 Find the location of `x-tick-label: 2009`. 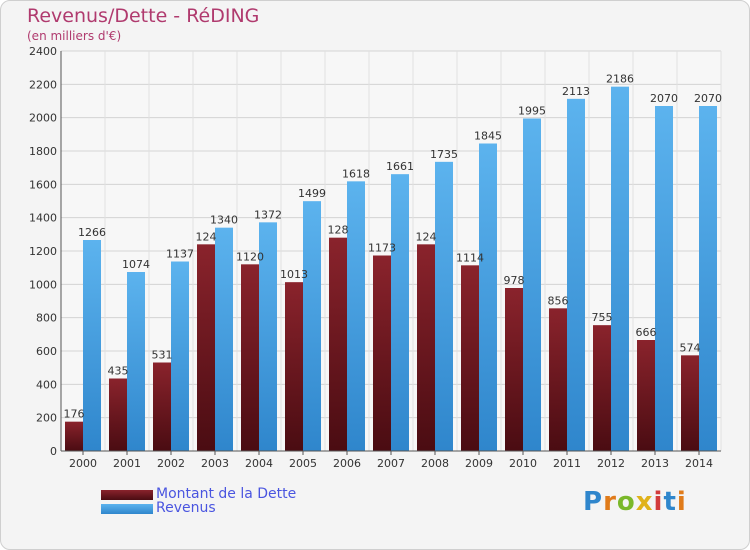

x-tick-label: 2009 is located at coordinates (479, 463).